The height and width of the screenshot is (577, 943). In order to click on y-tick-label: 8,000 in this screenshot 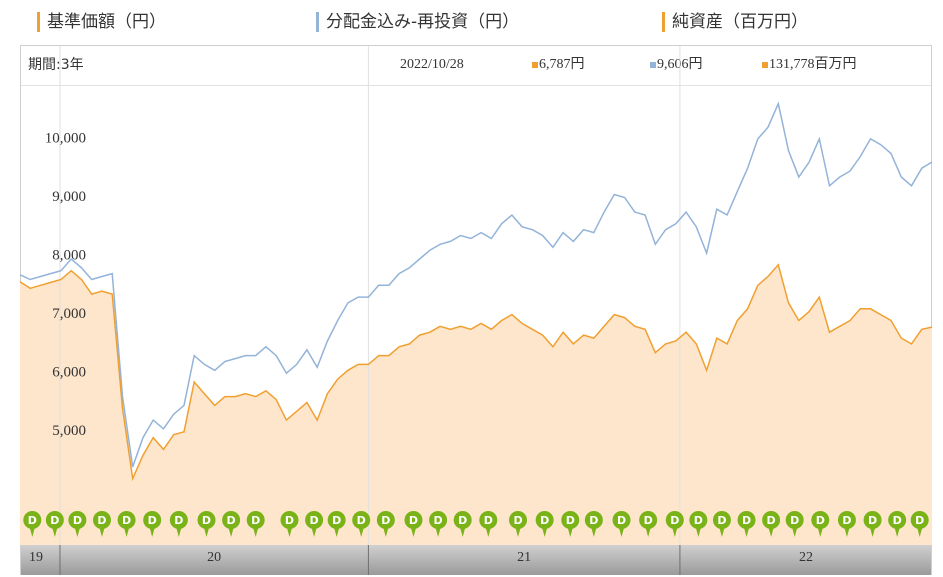, I will do `click(69, 255)`.